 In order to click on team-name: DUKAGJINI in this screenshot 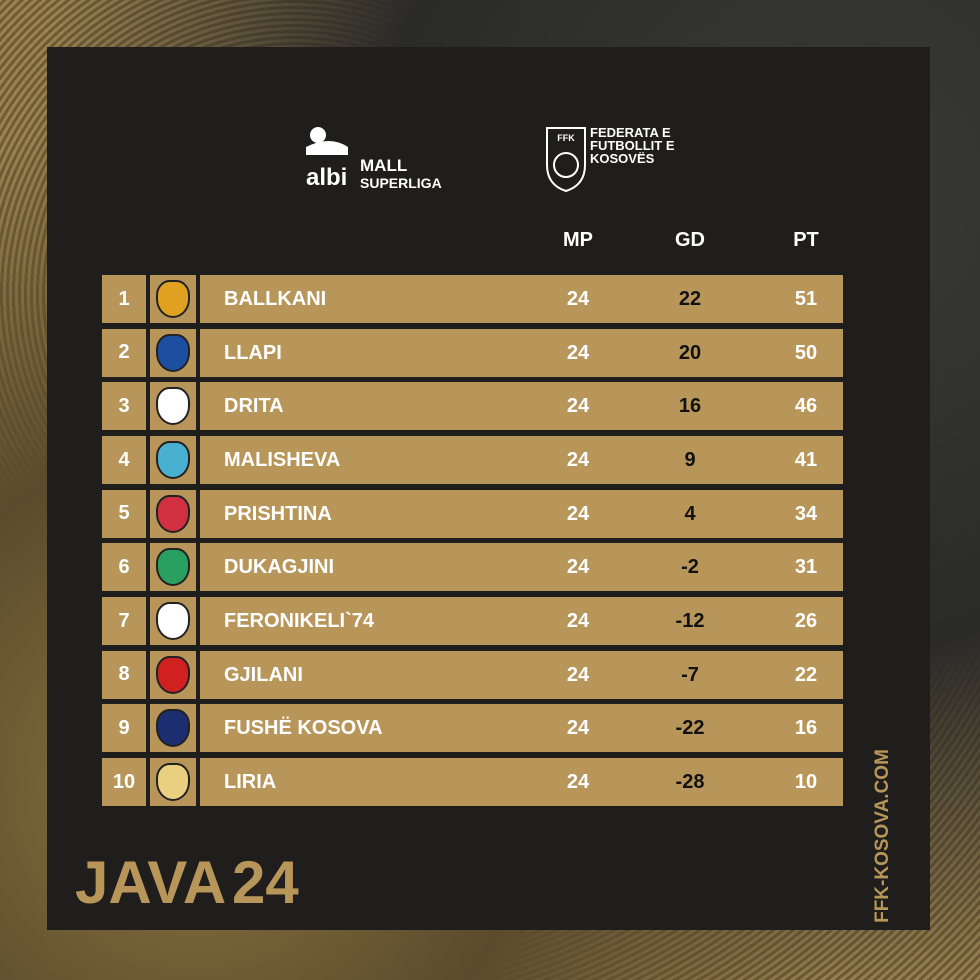, I will do `click(279, 567)`.